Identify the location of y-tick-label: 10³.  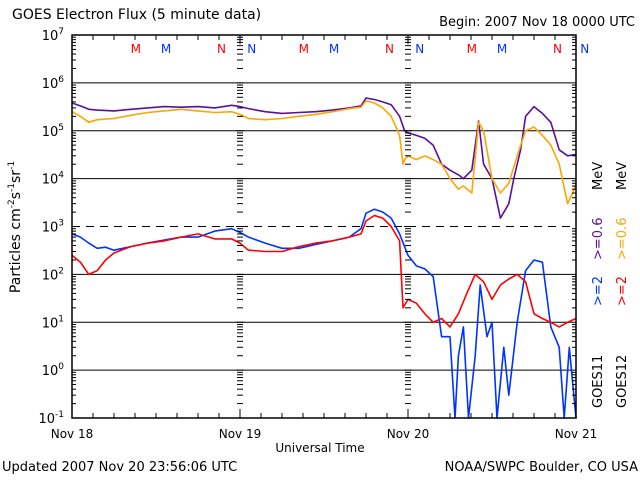
(53, 227).